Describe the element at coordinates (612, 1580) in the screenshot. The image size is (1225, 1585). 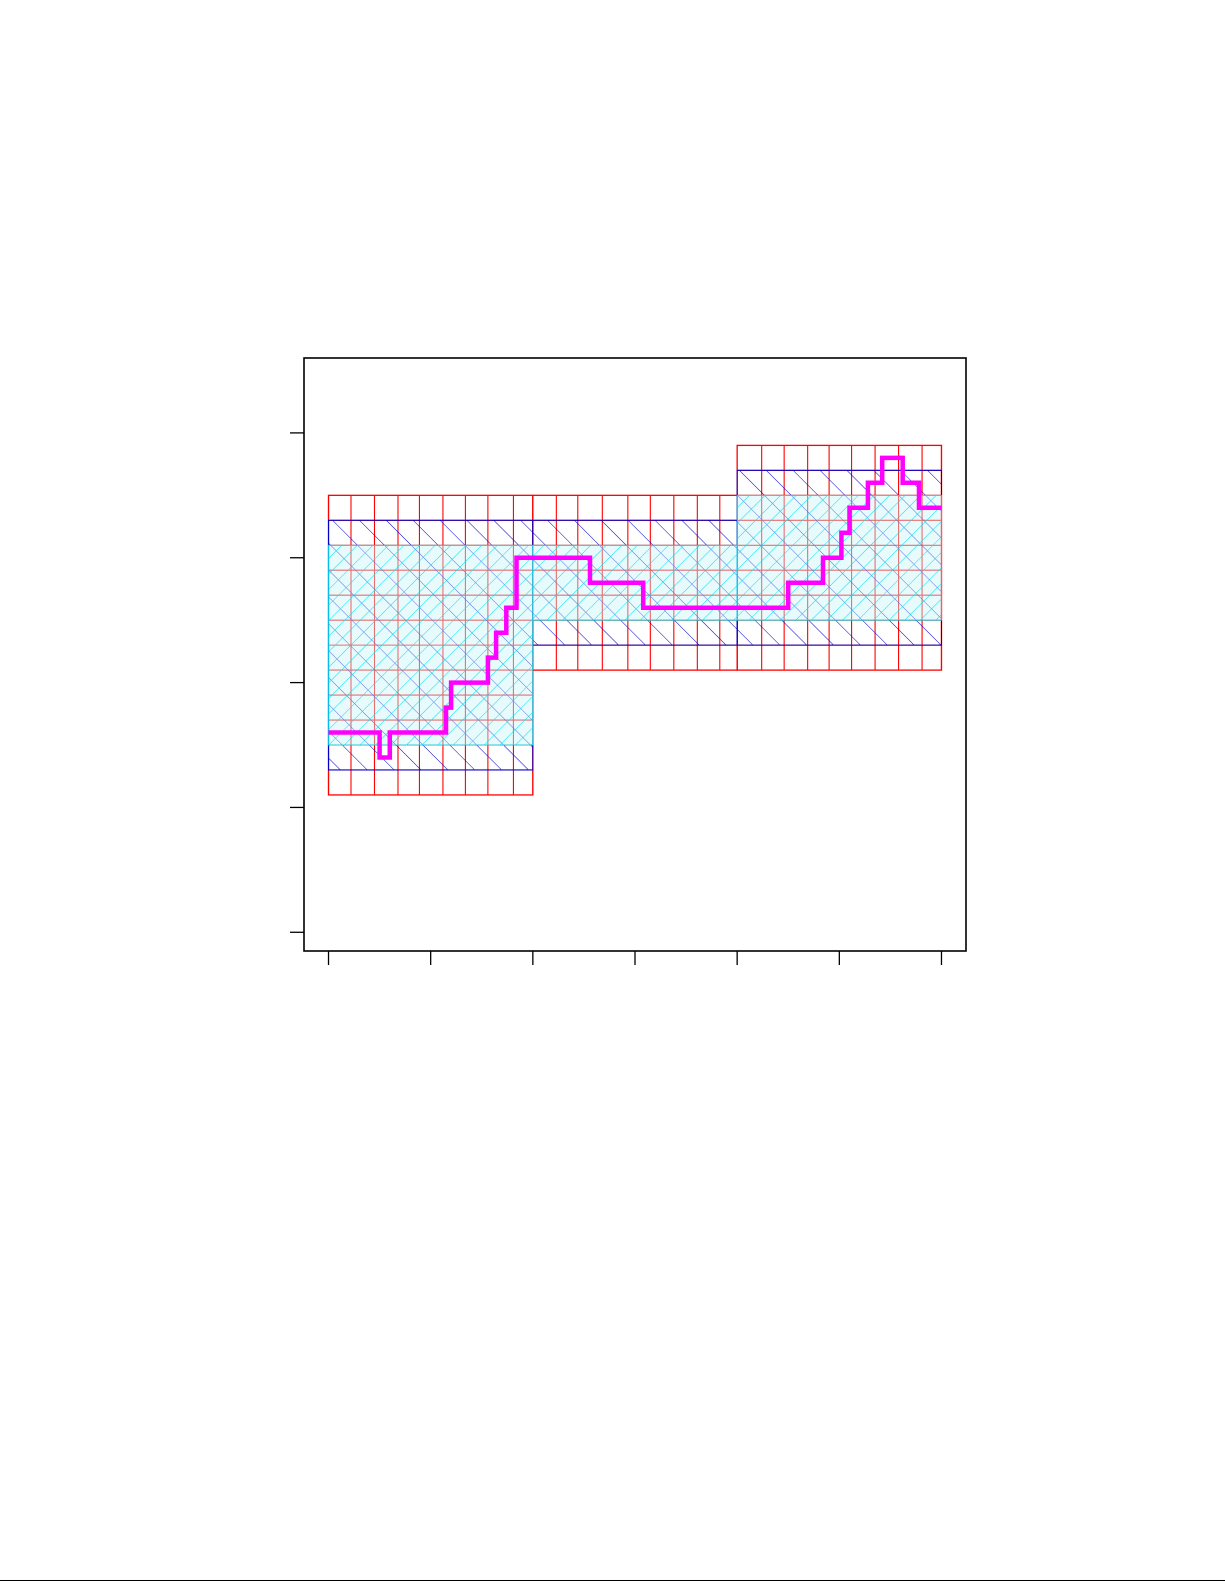
I see `page-footer-rule` at that location.